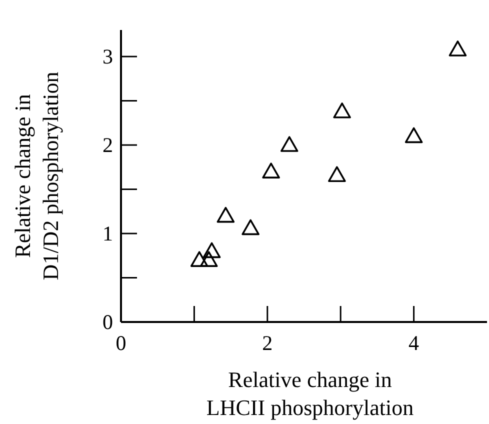 The height and width of the screenshot is (424, 489). What do you see at coordinates (310, 393) in the screenshot?
I see `x-axis-title: Relative change in LHCII phosphorylation` at bounding box center [310, 393].